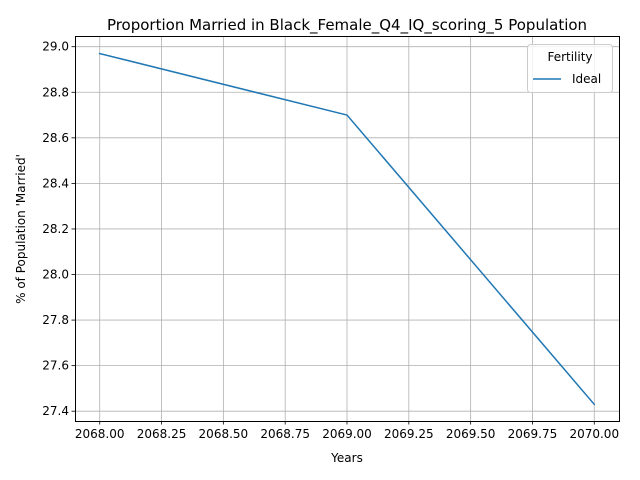  Describe the element at coordinates (533, 434) in the screenshot. I see `x-tick-label: 2069.75` at that location.